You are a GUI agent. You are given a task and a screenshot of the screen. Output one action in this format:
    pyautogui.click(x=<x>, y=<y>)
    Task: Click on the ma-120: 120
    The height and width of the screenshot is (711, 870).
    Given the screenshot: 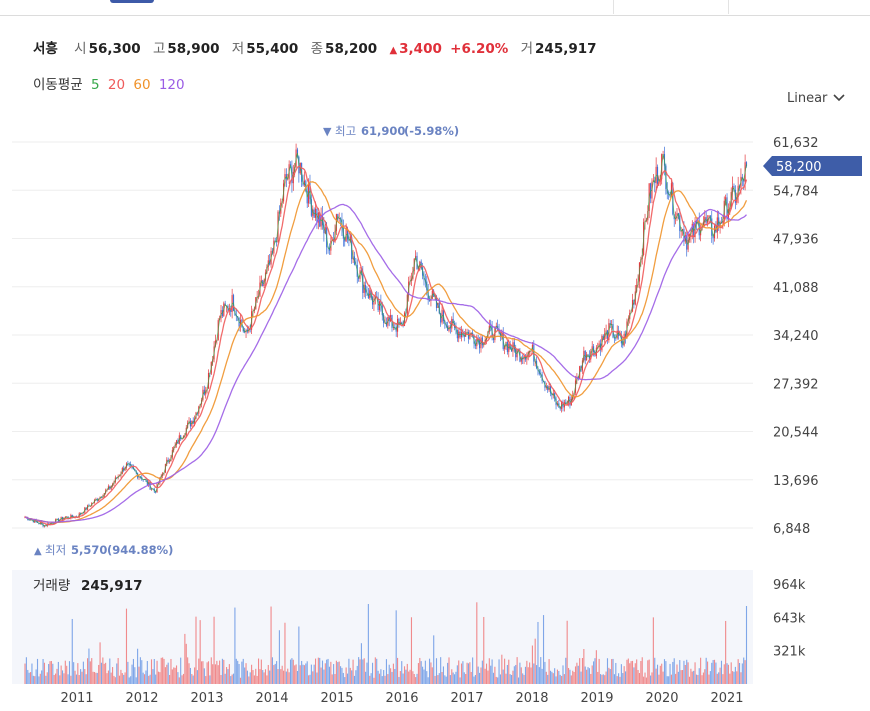 What is the action you would take?
    pyautogui.click(x=171, y=85)
    